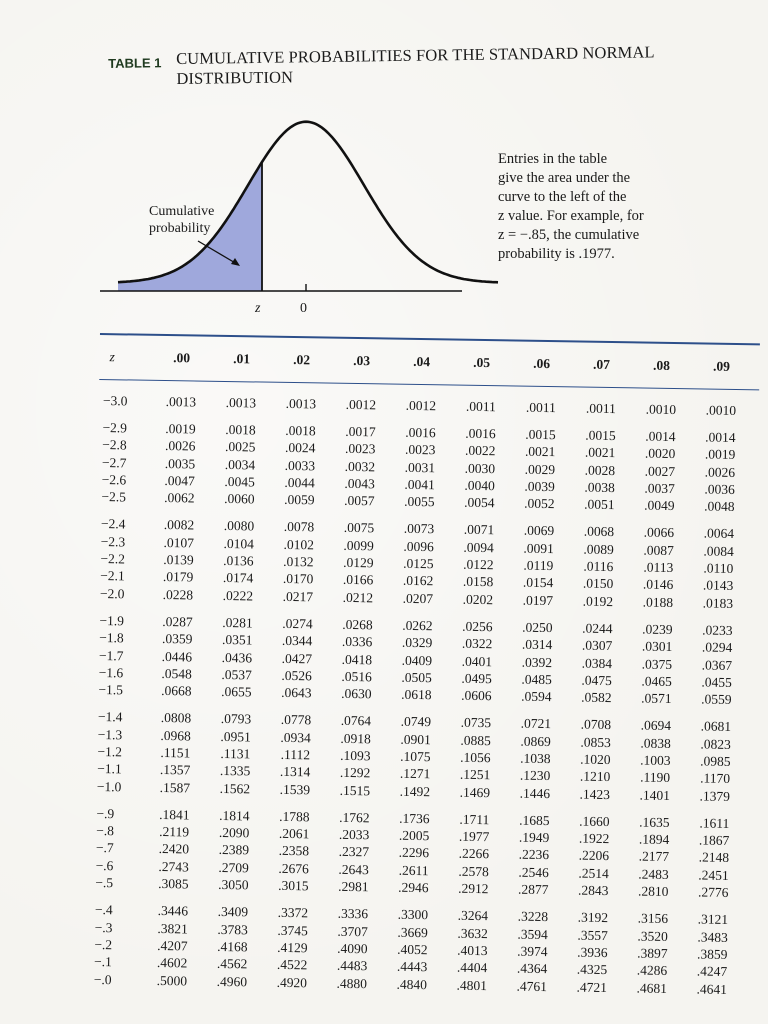 The height and width of the screenshot is (1024, 768). What do you see at coordinates (357, 624) in the screenshot?
I see `probability-cell: .0268` at bounding box center [357, 624].